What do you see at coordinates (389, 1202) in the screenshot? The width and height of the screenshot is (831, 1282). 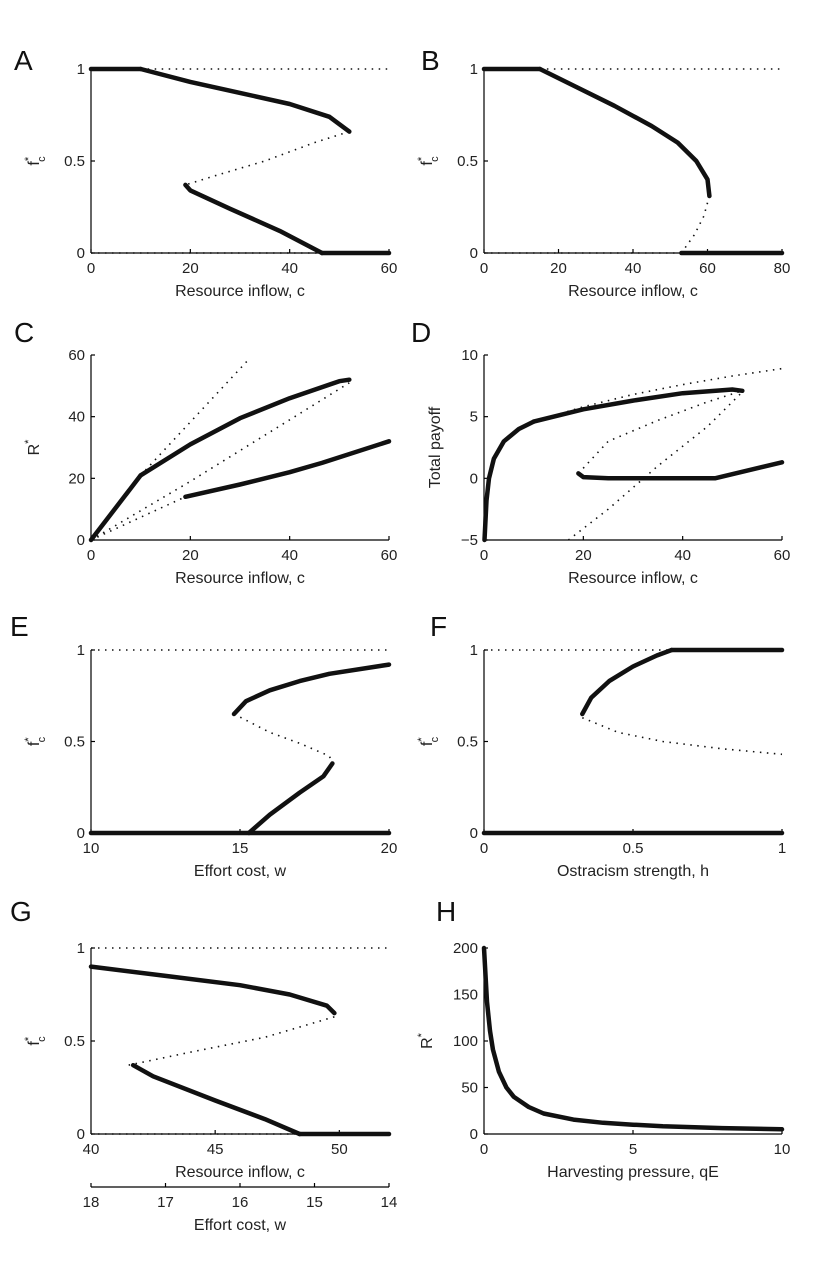 I see `secondary-x-tick-label: 14` at bounding box center [389, 1202].